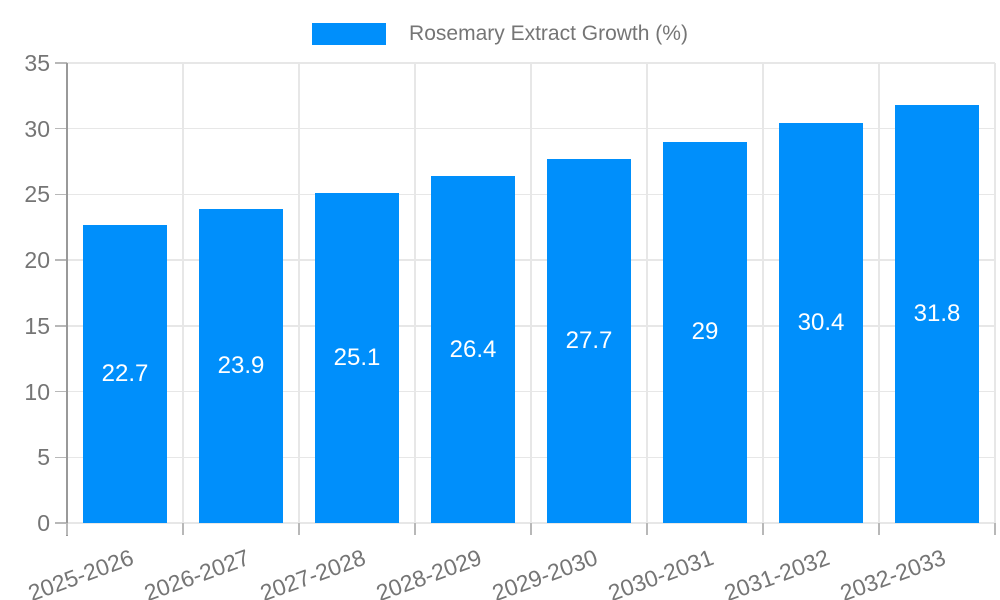  I want to click on bar-value-label: 27.7, so click(589, 340).